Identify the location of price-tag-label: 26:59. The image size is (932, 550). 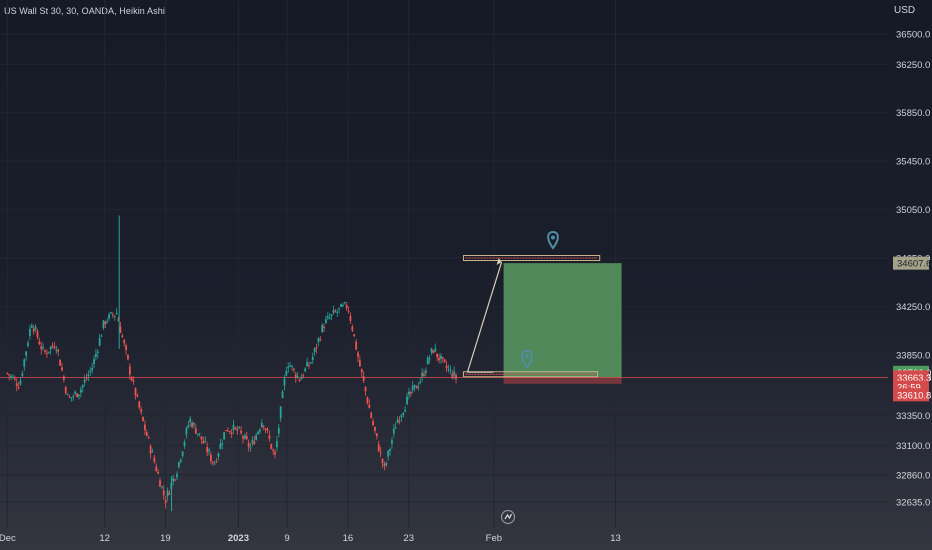
(909, 387).